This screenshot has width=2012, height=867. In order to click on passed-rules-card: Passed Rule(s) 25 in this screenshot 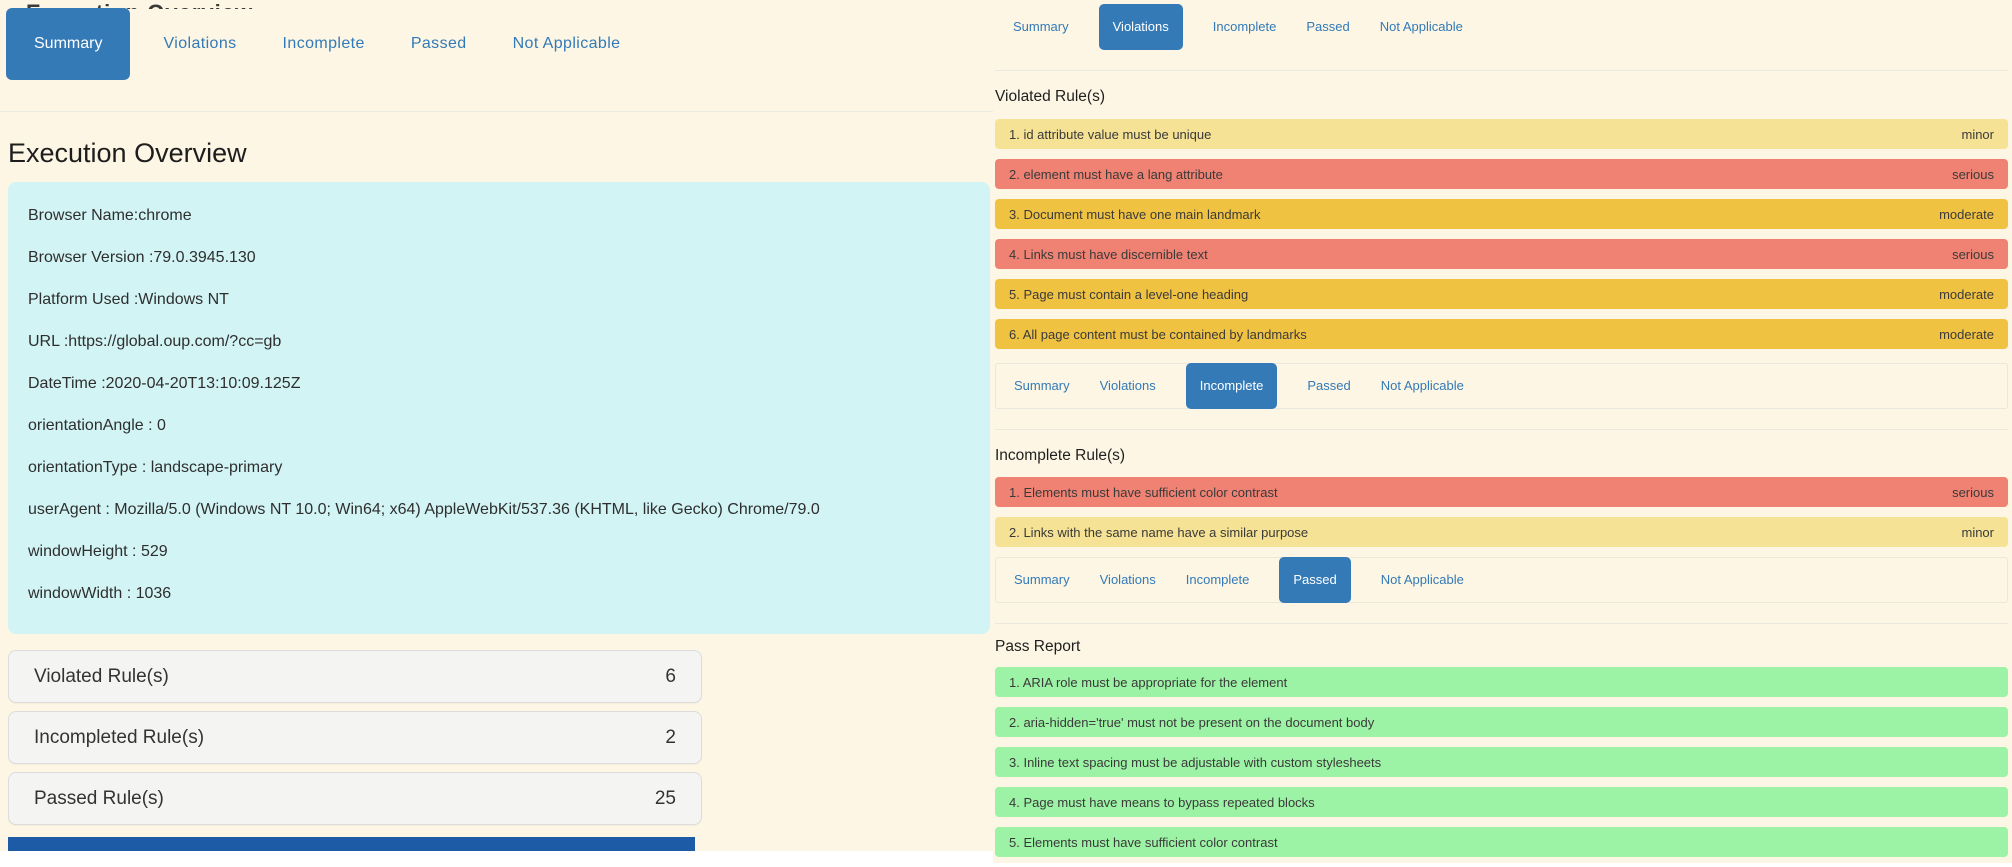, I will do `click(355, 798)`.